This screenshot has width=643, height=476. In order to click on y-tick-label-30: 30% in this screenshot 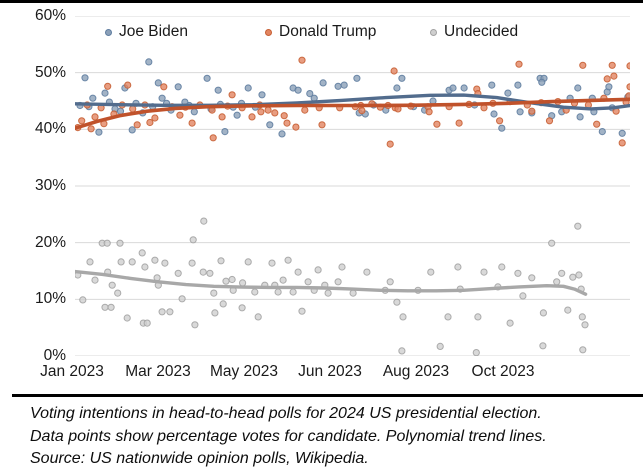, I will do `click(50, 185)`.